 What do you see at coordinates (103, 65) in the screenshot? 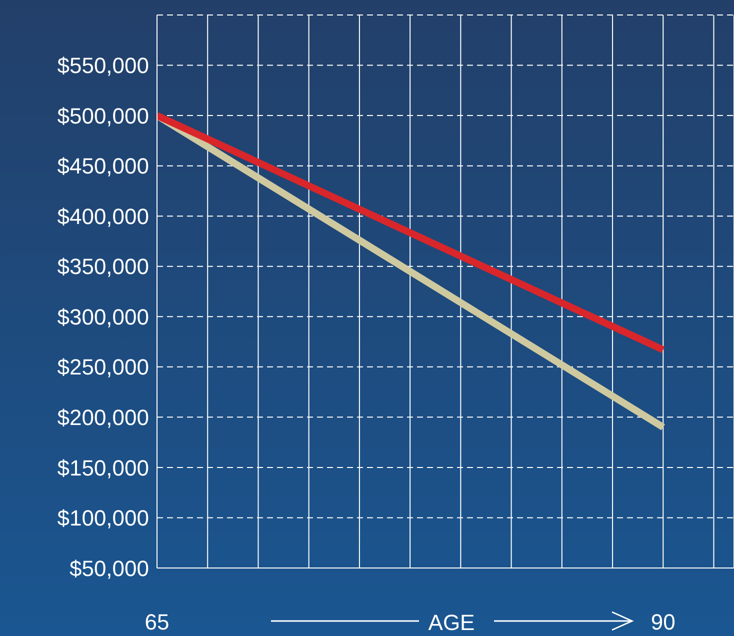
I see `y-tick-label: $550,000` at bounding box center [103, 65].